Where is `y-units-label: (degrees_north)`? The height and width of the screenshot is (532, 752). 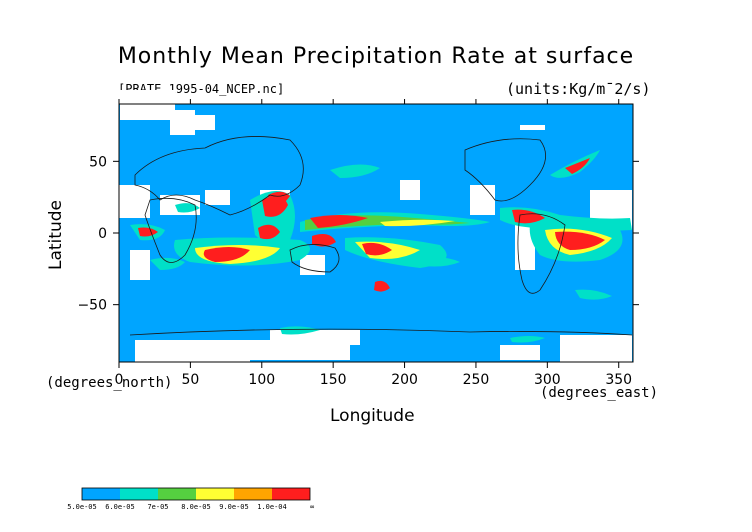 y-units-label: (degrees_north) is located at coordinates (109, 383).